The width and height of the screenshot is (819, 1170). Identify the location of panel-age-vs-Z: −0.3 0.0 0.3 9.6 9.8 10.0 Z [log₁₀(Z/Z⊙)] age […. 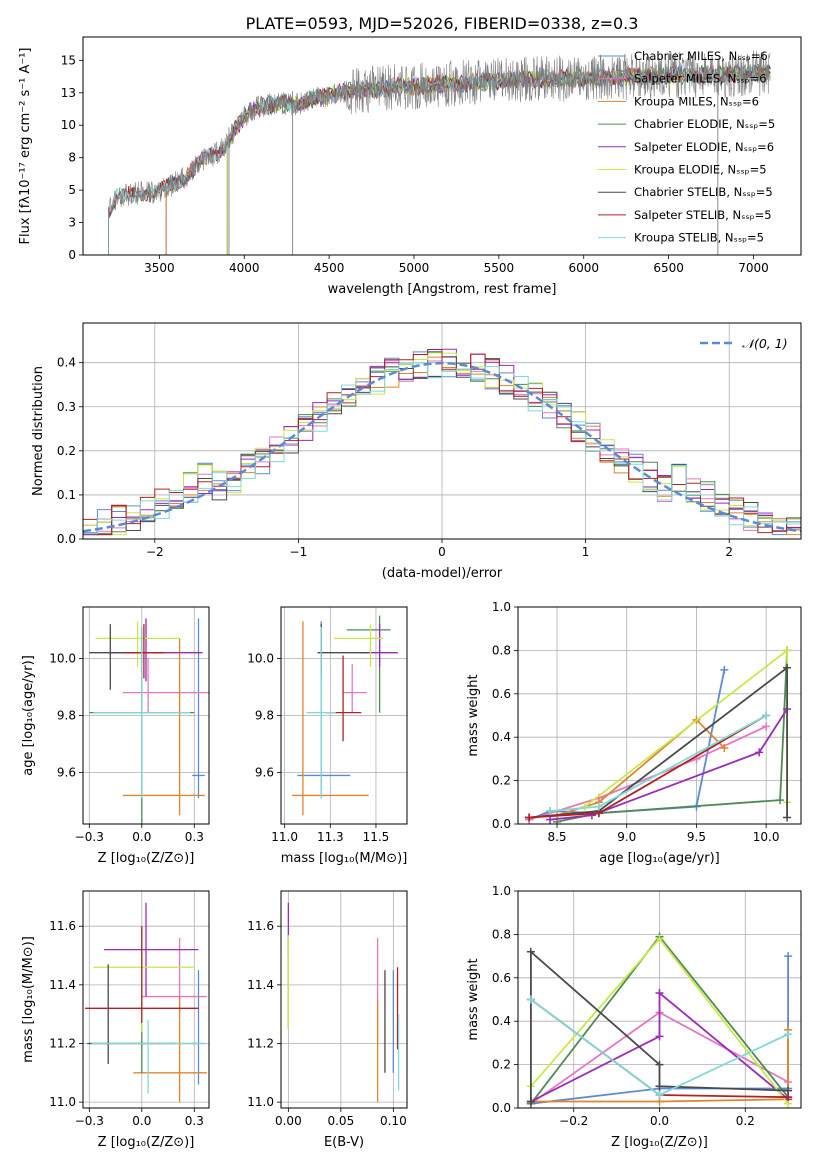
(115, 736).